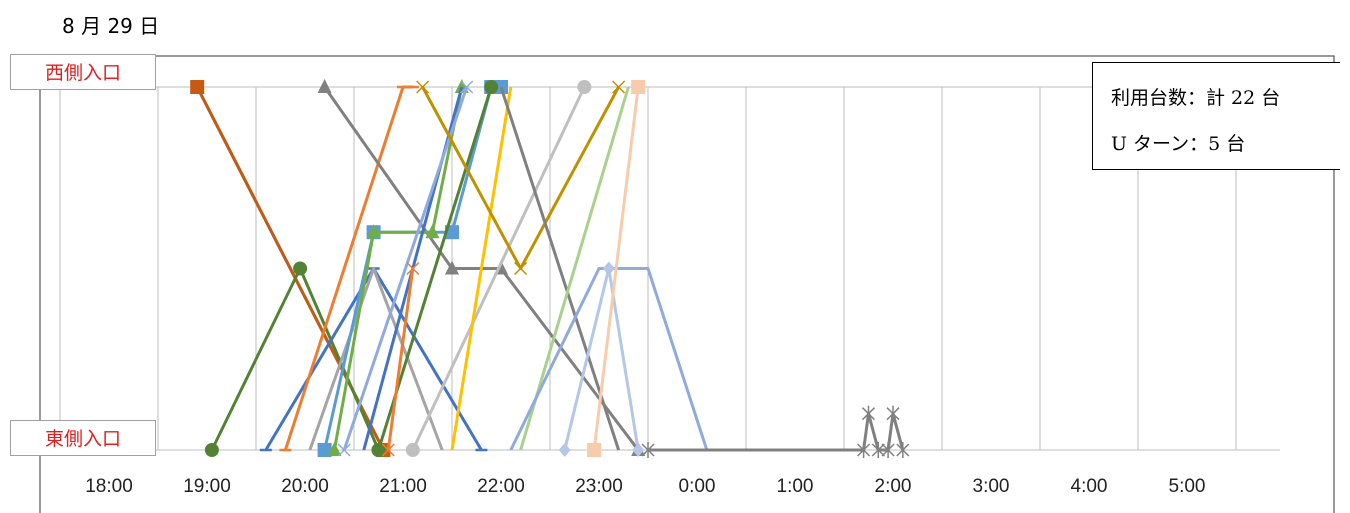 Image resolution: width=1350 pixels, height=513 pixels. What do you see at coordinates (83, 438) in the screenshot?
I see `east-entrance-label: 東側入口` at bounding box center [83, 438].